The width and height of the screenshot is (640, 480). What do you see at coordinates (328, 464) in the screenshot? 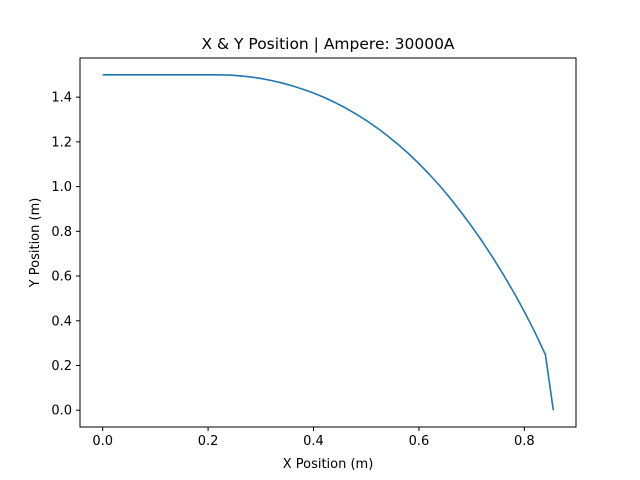
I see `x-axis-label: X Position (m)` at bounding box center [328, 464].